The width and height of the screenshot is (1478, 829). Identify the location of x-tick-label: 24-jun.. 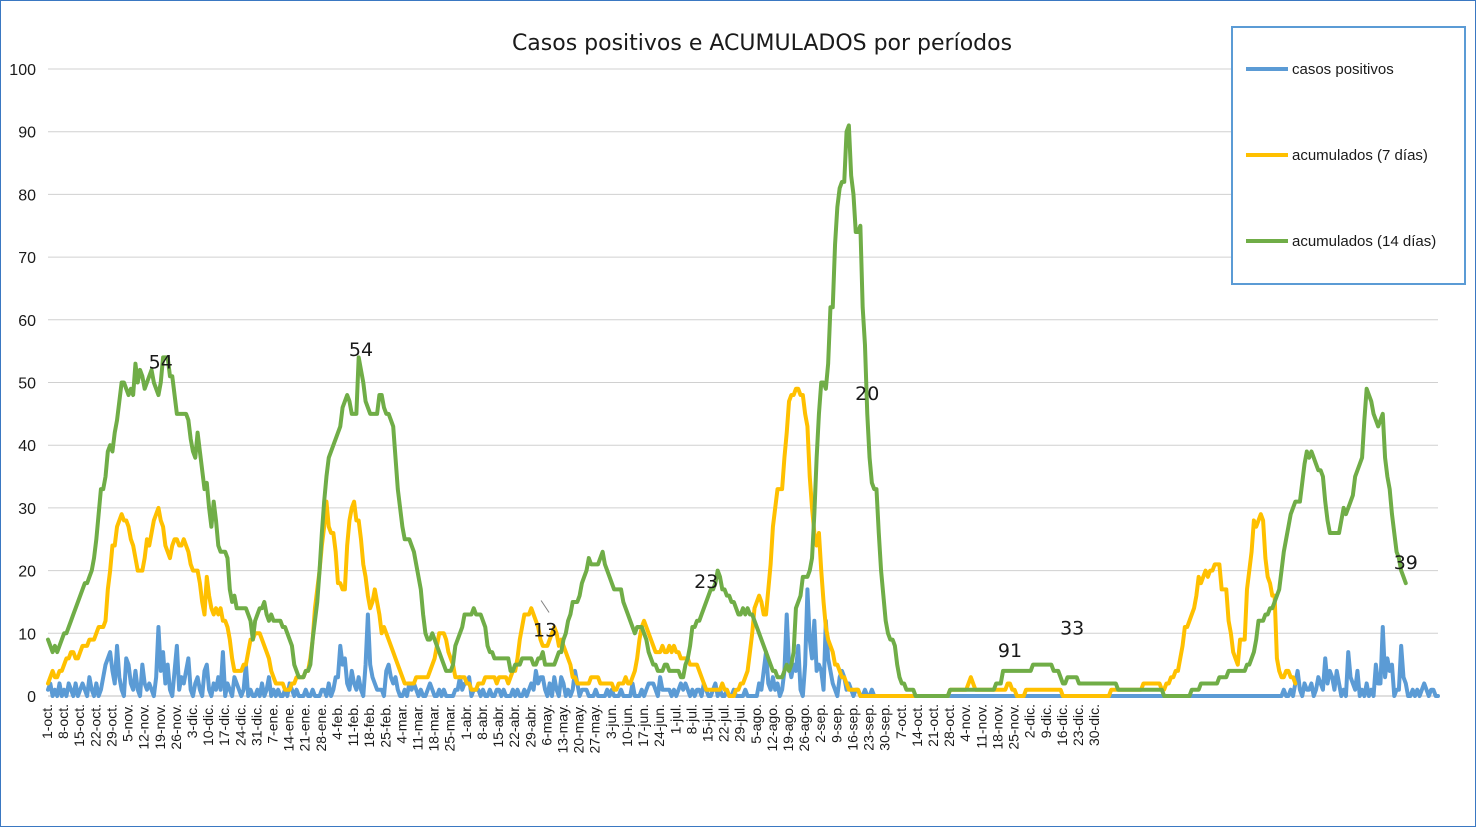
(659, 725).